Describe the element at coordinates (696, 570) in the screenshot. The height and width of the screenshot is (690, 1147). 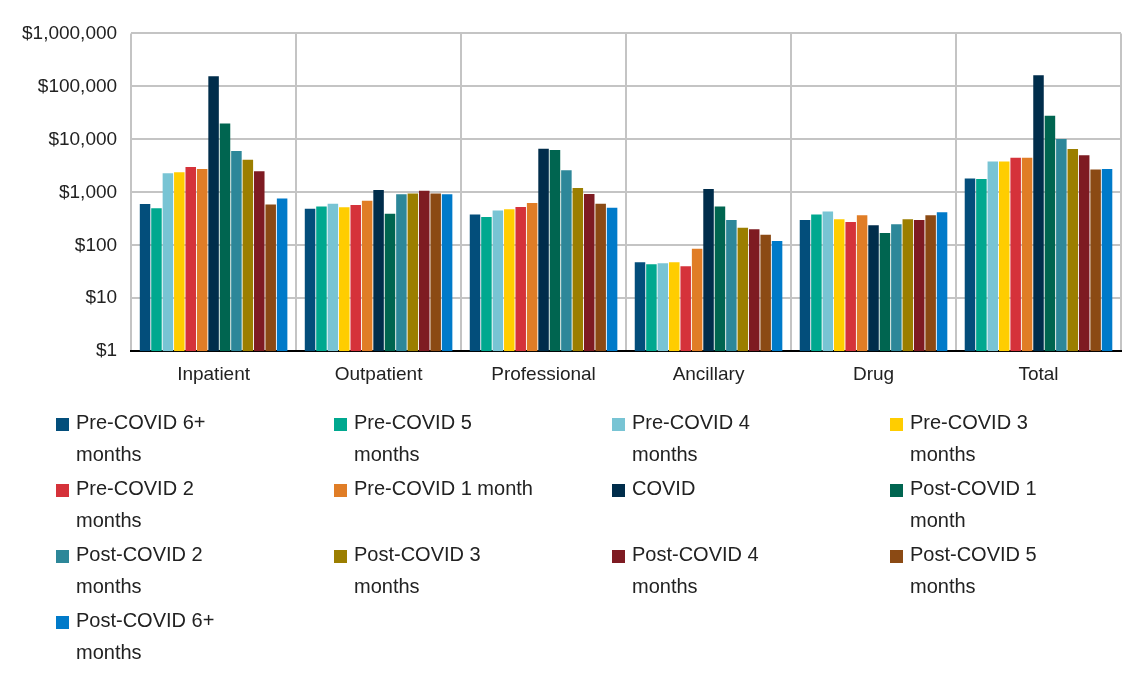
I see `legend-label: Post-COVID 4 months` at that location.